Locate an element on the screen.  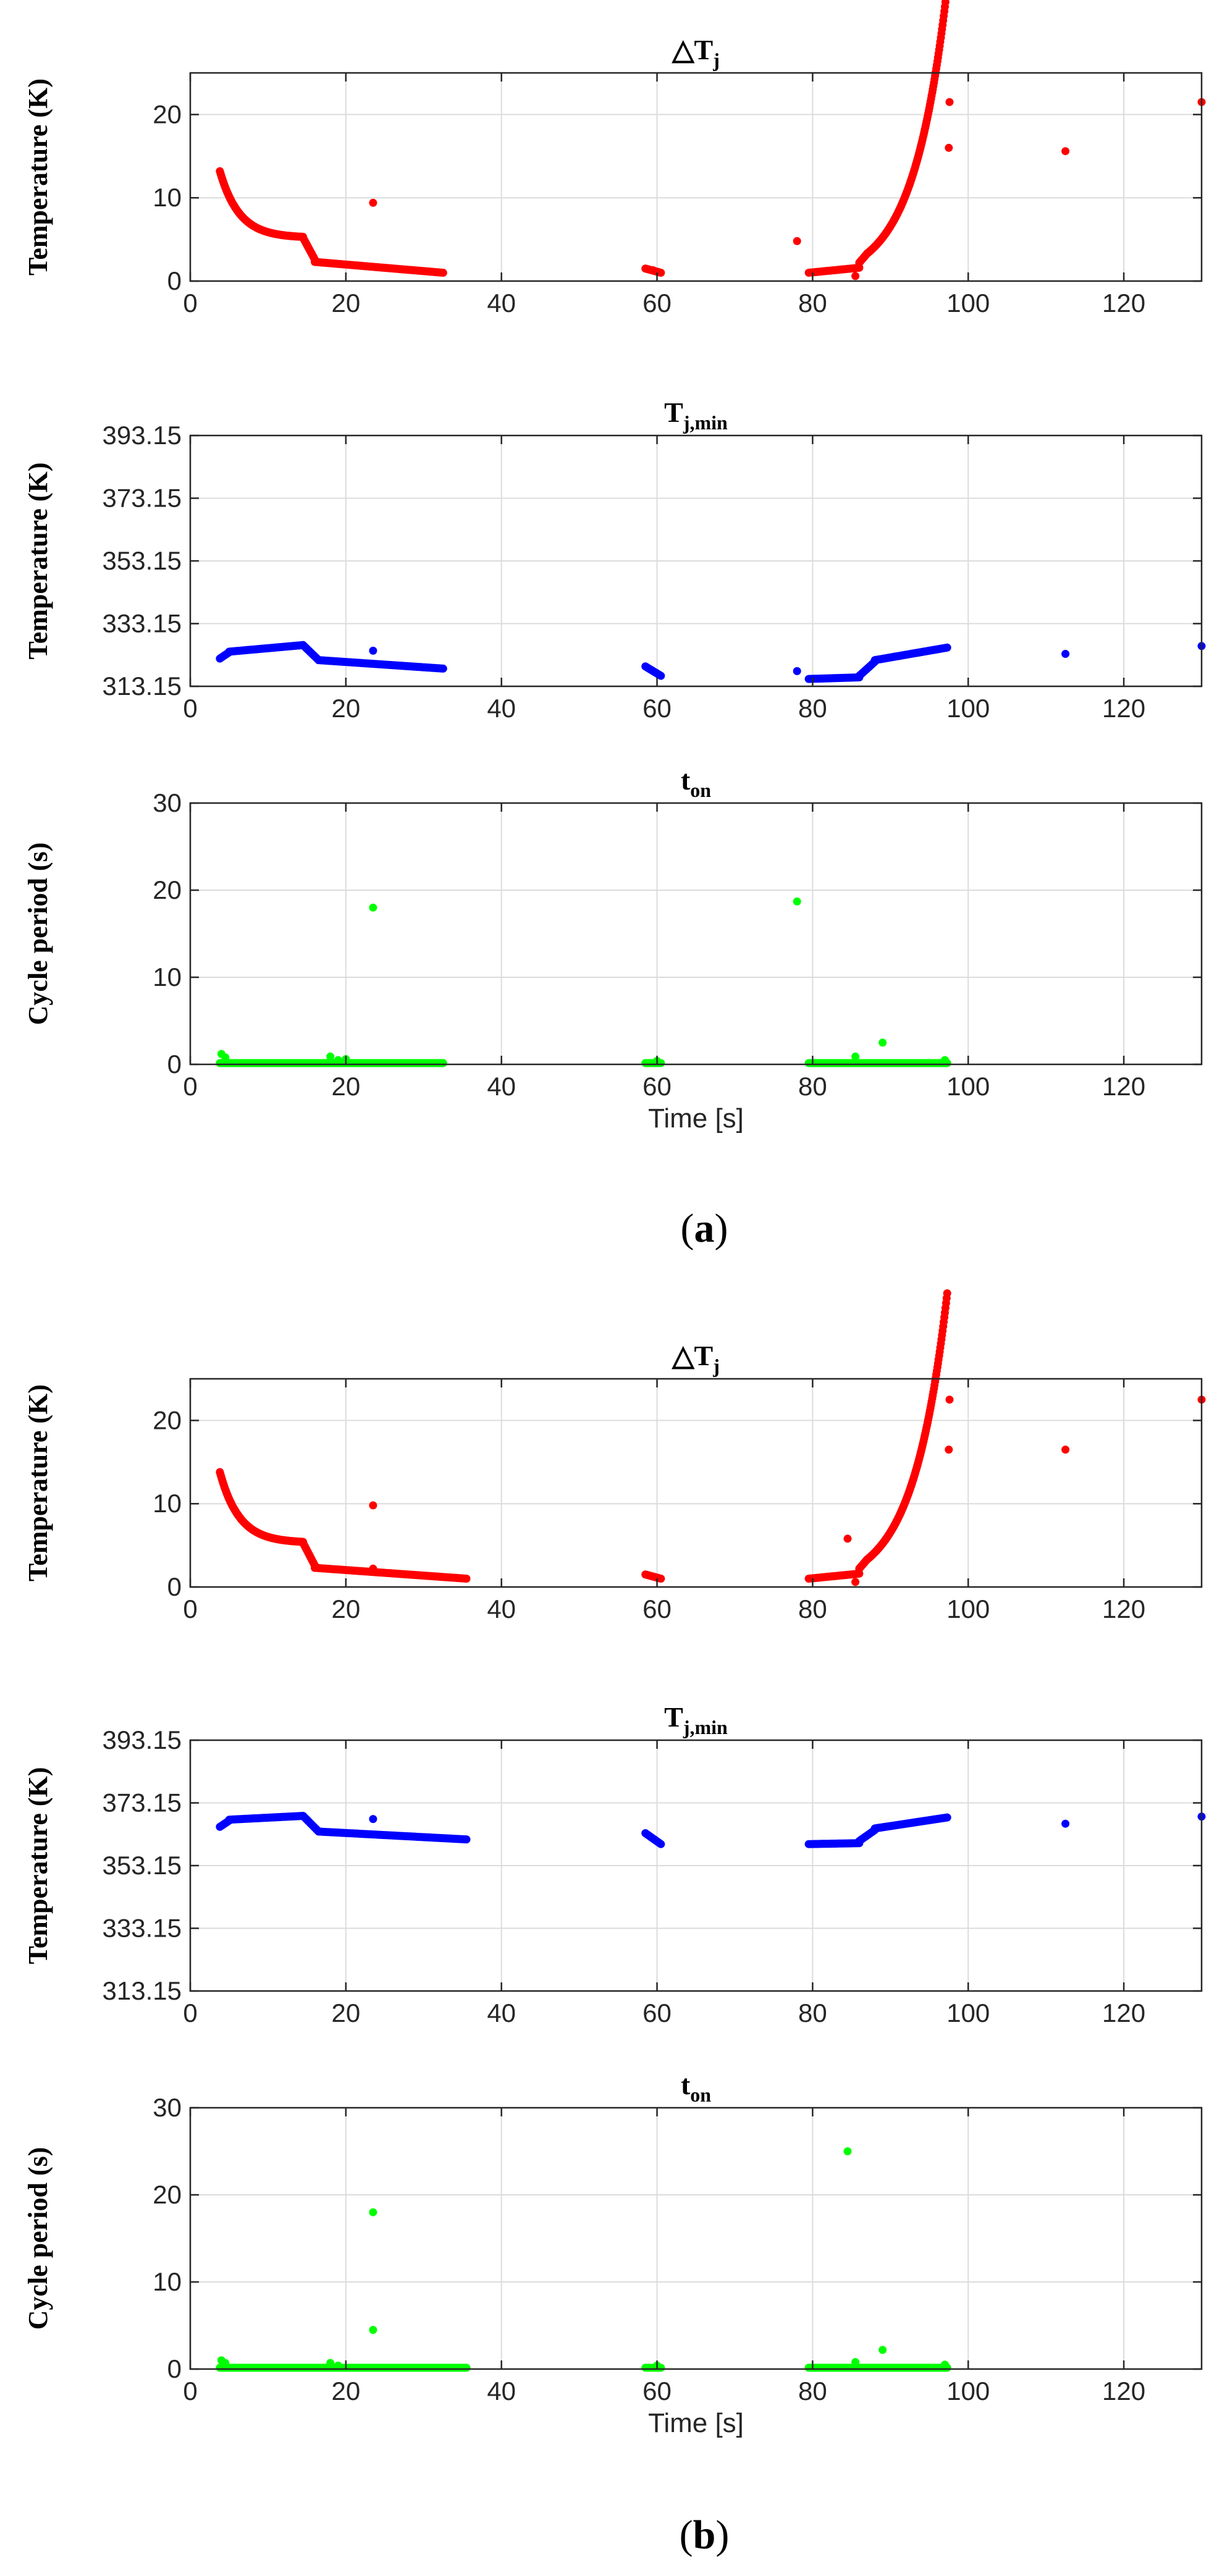
y-tick-label: 373.15 is located at coordinates (142, 1802).